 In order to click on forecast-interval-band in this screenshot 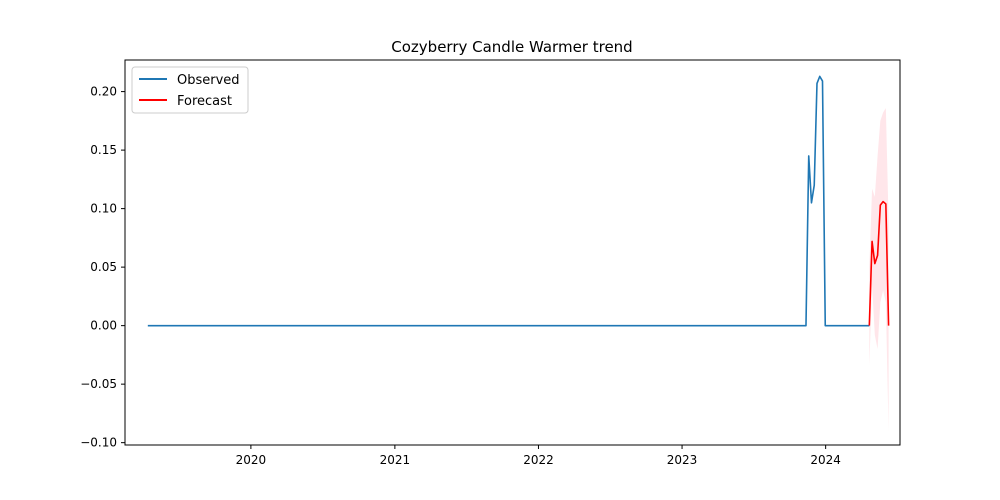, I will do `click(879, 269)`.